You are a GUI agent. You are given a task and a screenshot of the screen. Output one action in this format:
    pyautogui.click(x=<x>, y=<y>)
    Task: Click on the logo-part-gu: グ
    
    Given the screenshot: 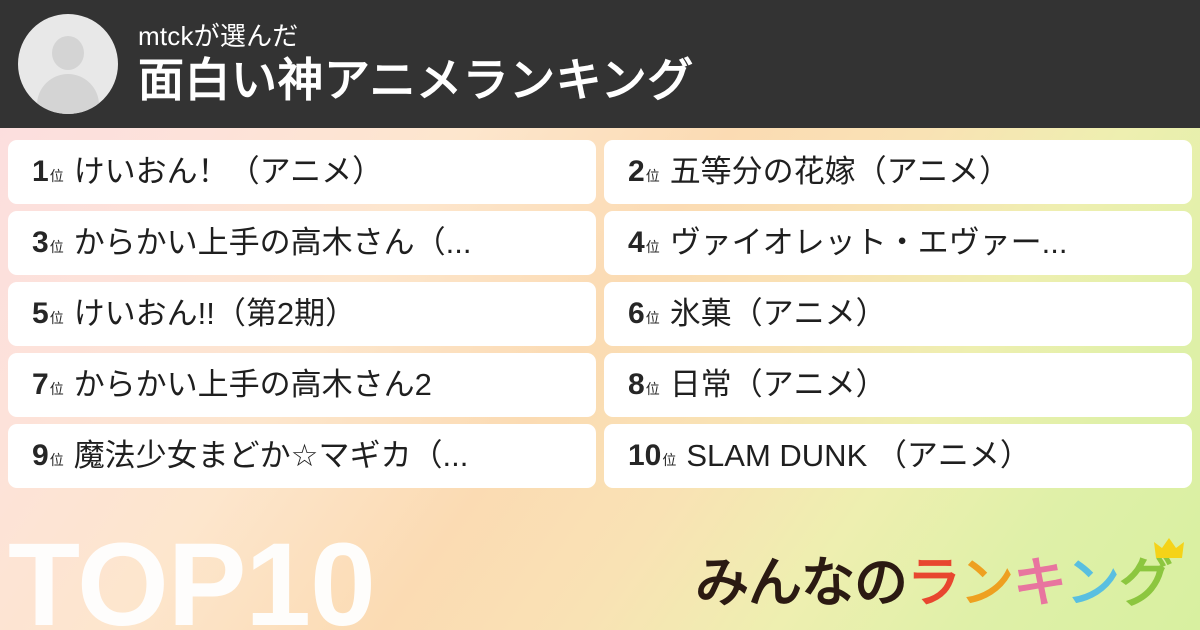 What is the action you would take?
    pyautogui.click(x=1151, y=575)
    